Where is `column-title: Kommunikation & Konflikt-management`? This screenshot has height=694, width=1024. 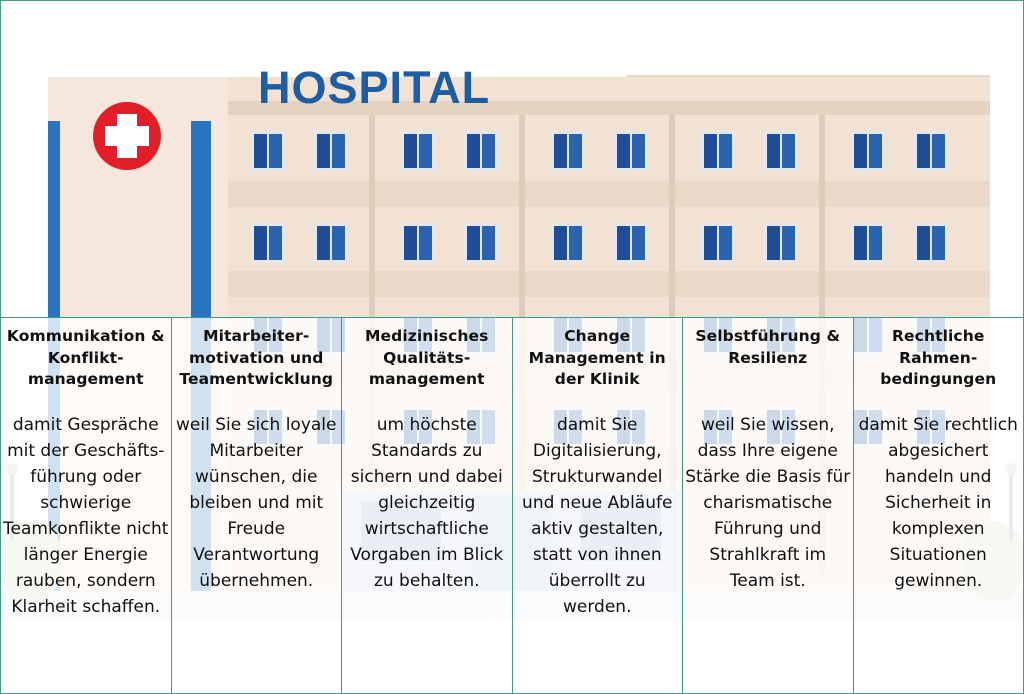
column-title: Kommunikation & Konflikt-management is located at coordinates (85, 357).